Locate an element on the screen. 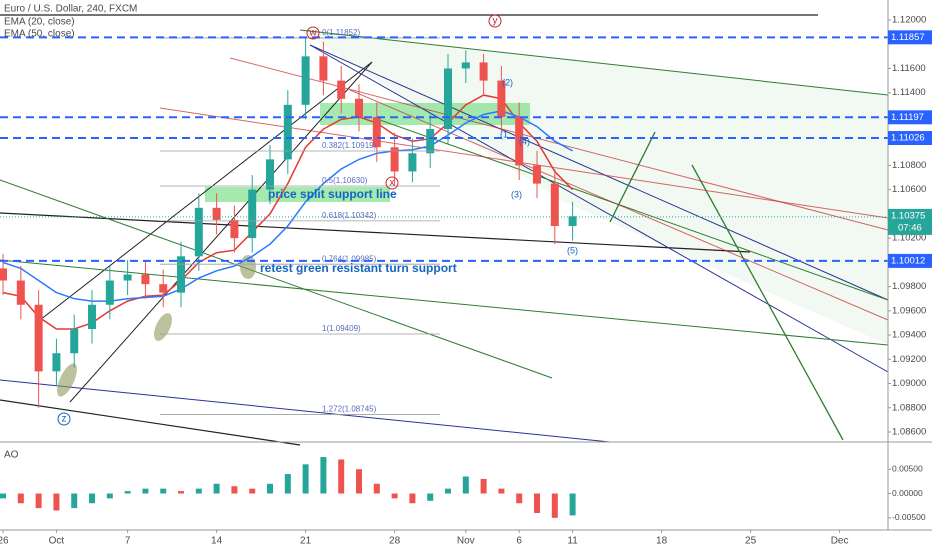  time-axis-bg is located at coordinates (466, 540).